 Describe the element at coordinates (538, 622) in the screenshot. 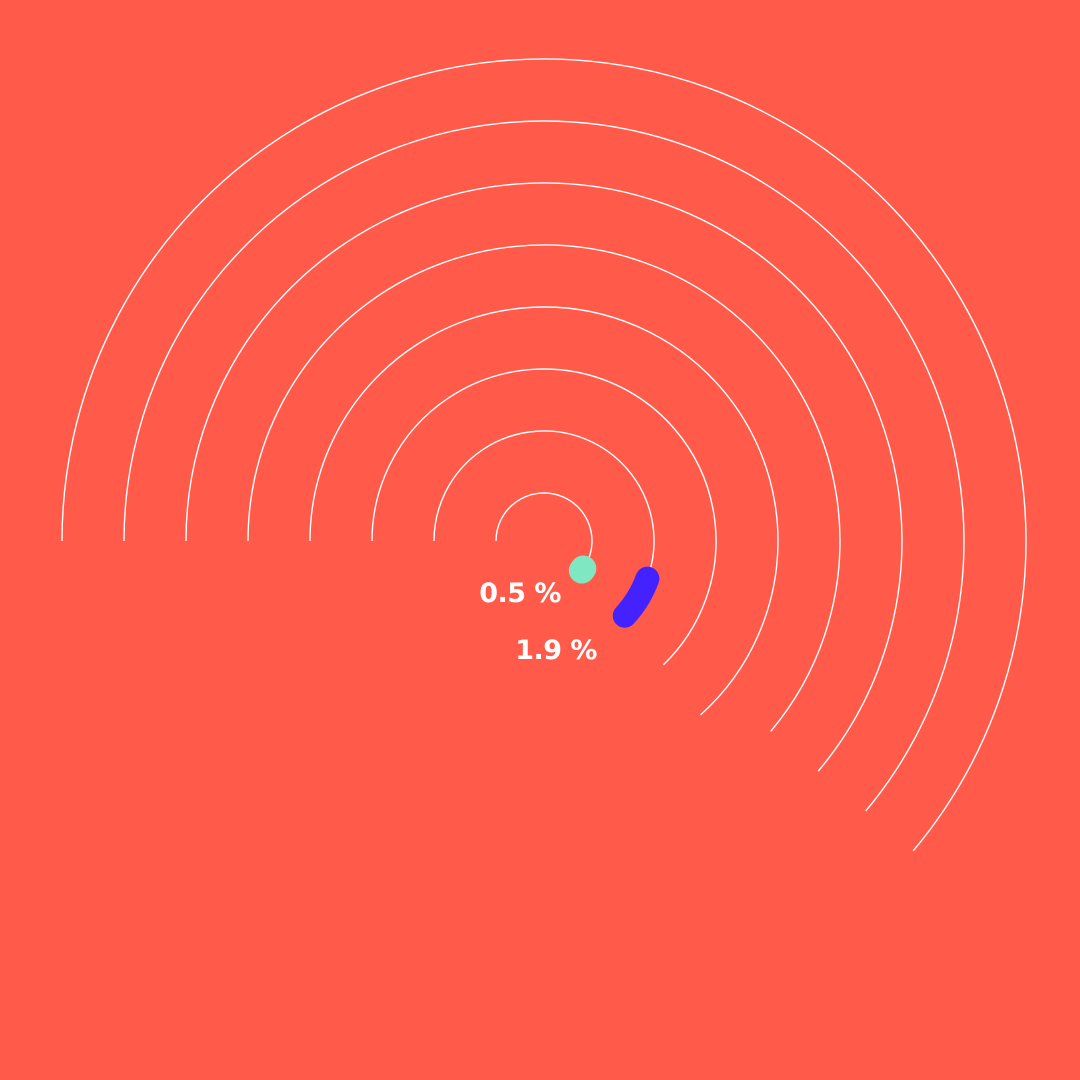

I see `value-labels: 0.5 % 1.9 %` at that location.